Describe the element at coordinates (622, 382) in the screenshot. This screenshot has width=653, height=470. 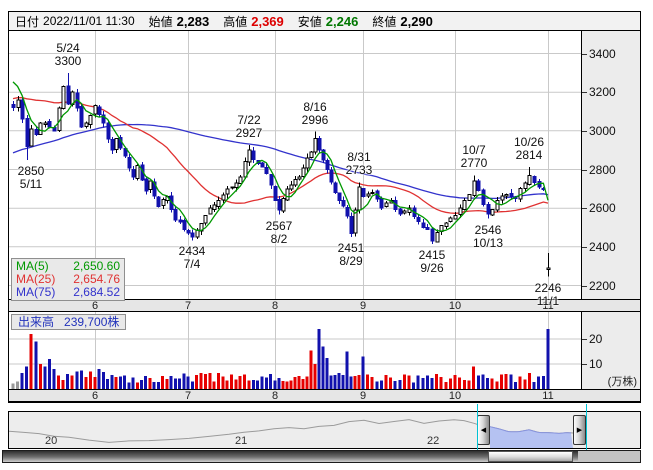
I see `volume-unit: (万株)` at that location.